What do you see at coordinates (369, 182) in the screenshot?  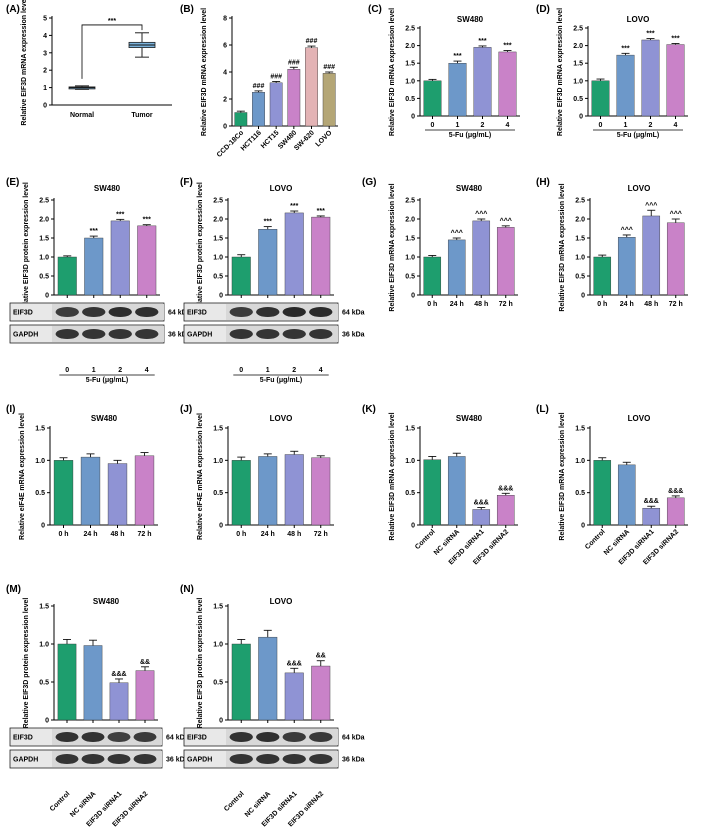 I see `panel-label: (G)` at bounding box center [369, 182].